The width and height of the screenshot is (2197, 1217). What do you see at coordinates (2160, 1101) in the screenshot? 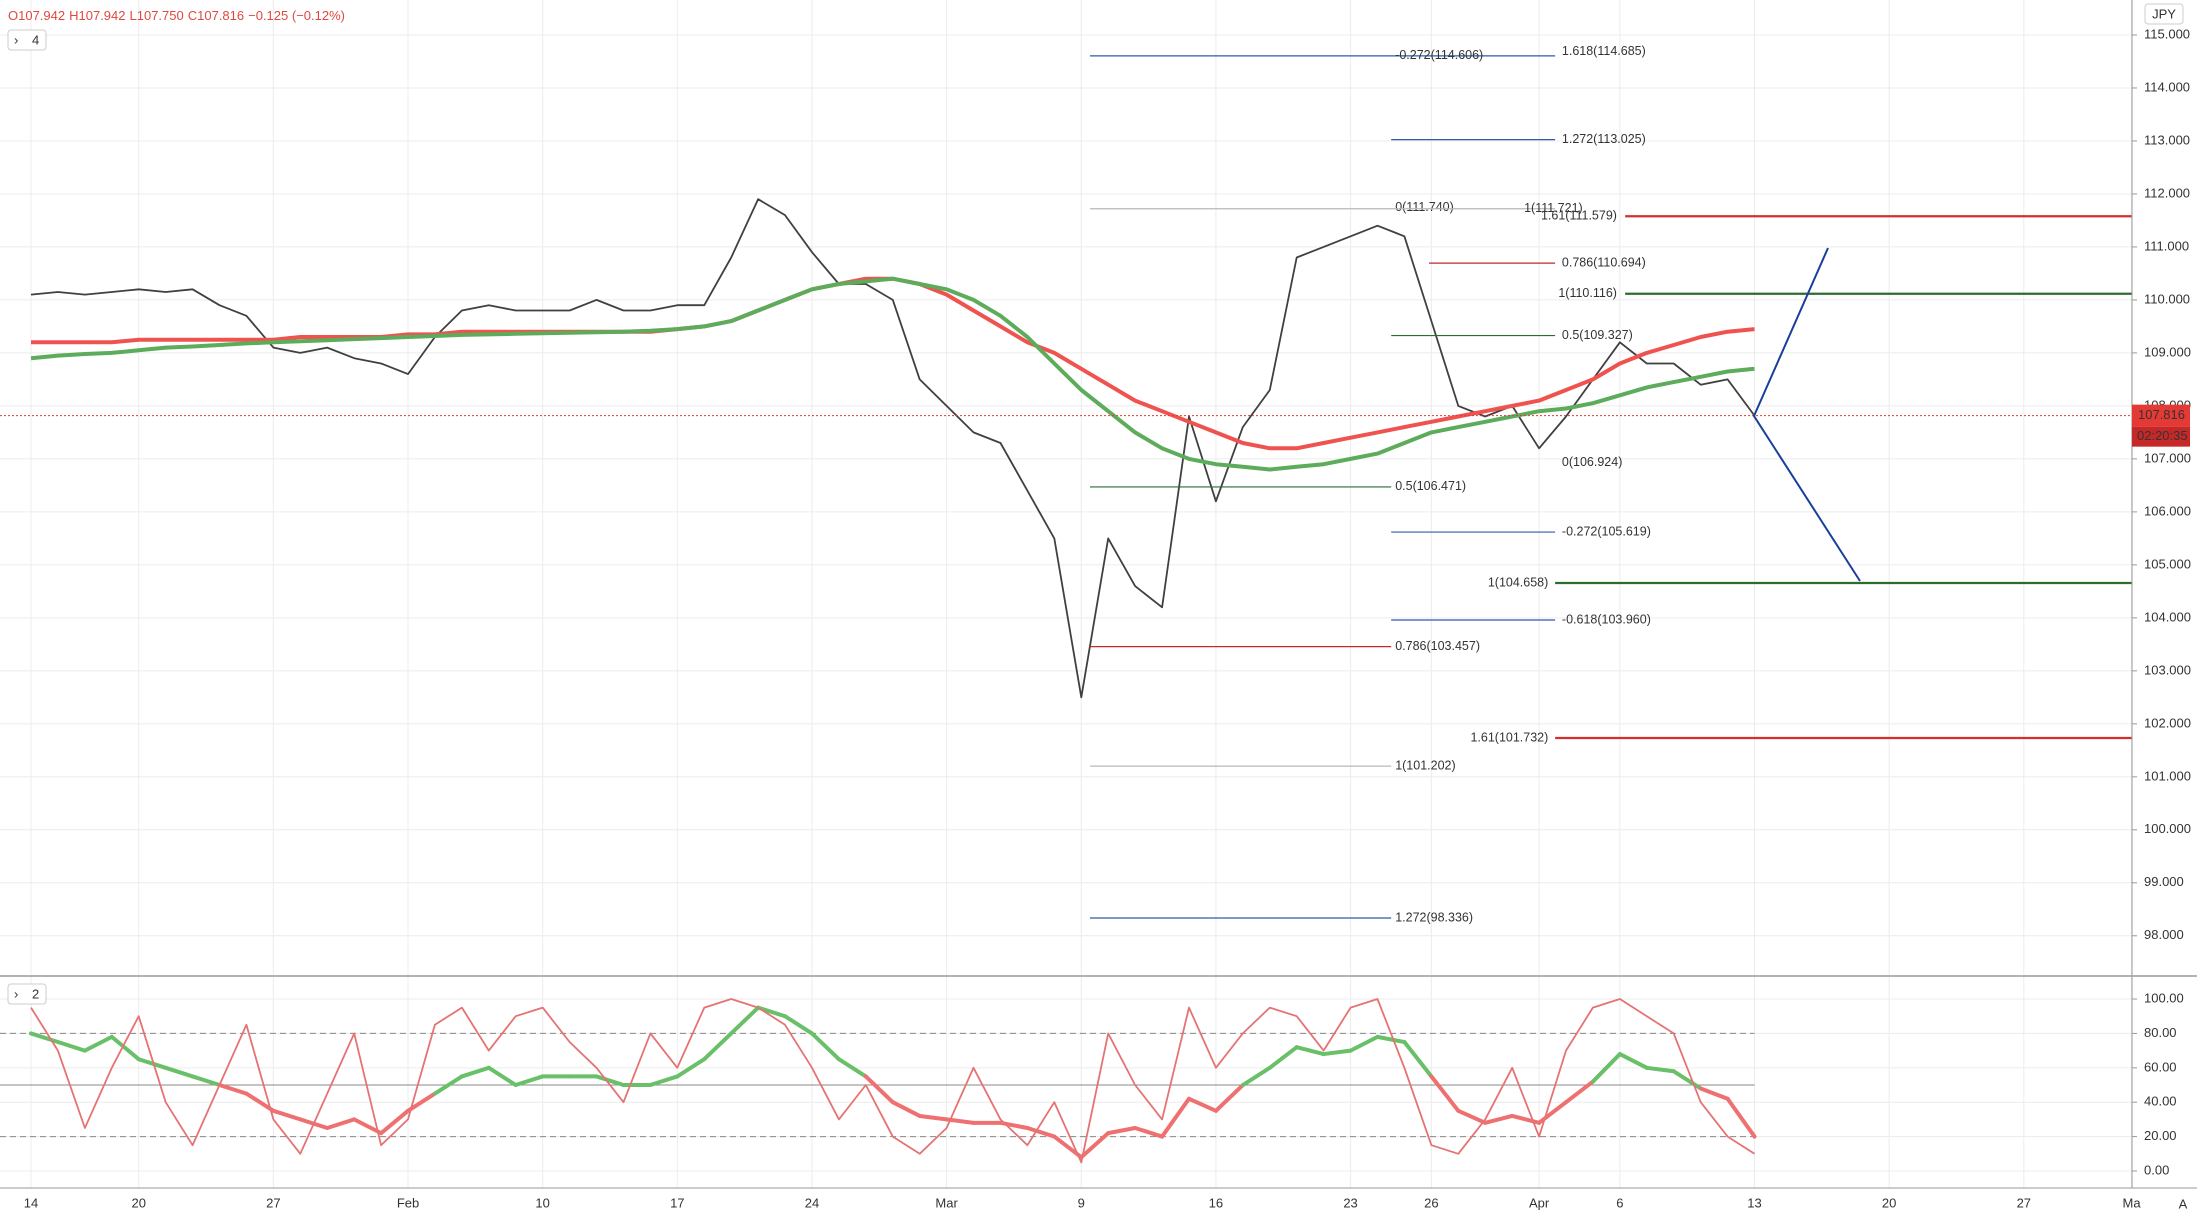
I see `y-tick-label: 40.00` at bounding box center [2160, 1101].